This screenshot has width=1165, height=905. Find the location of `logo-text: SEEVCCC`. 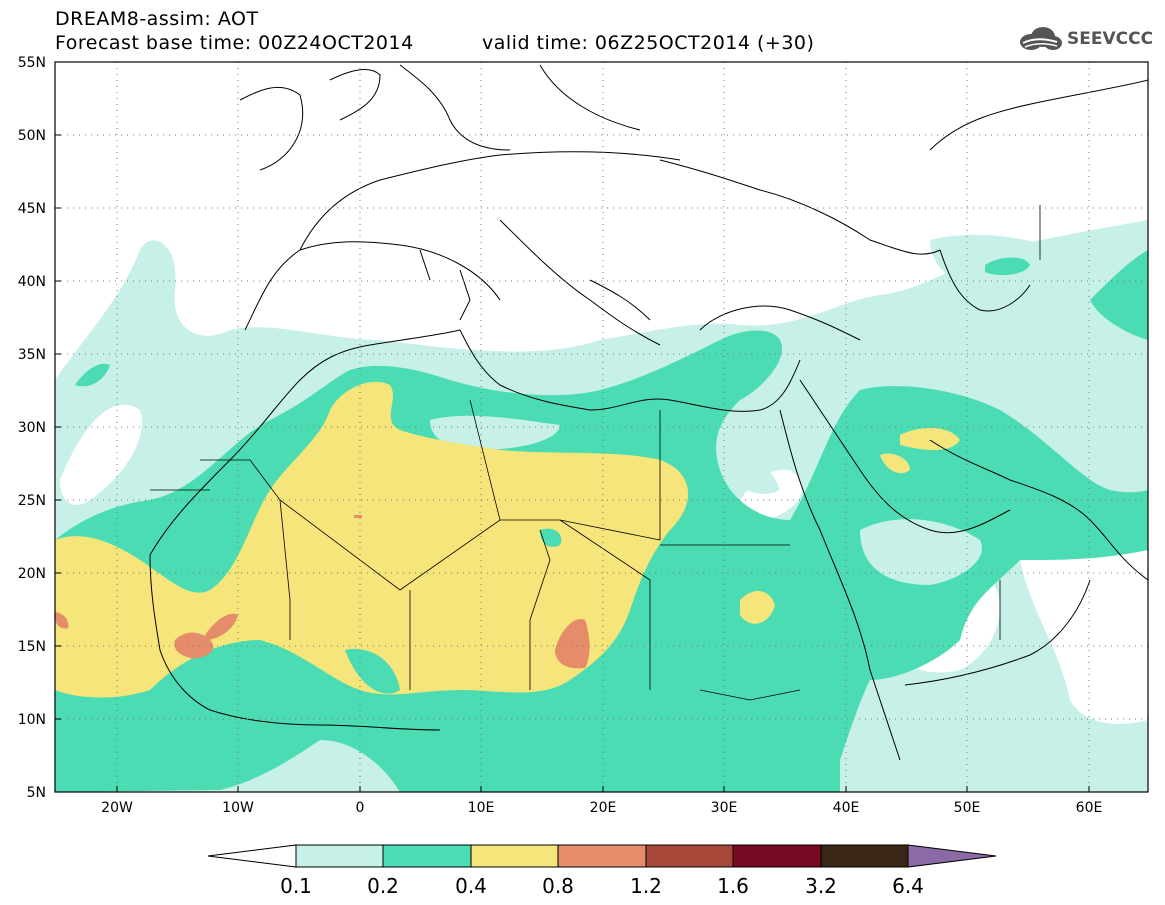

logo-text: SEEVCCC is located at coordinates (1110, 39).